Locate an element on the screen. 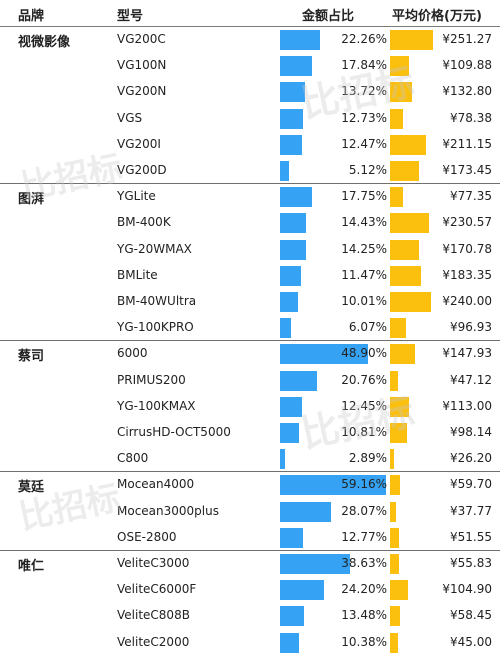  price-value: ¥78.38 is located at coordinates (471, 117).